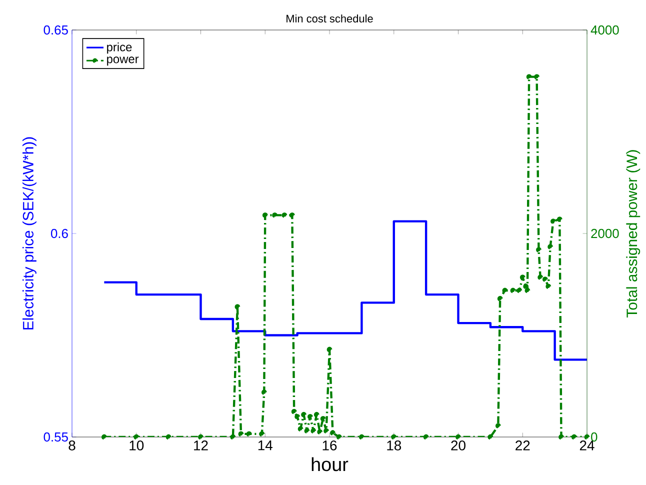 The width and height of the screenshot is (646, 485). What do you see at coordinates (56, 437) in the screenshot?
I see `y-tick-label: 0.55` at bounding box center [56, 437].